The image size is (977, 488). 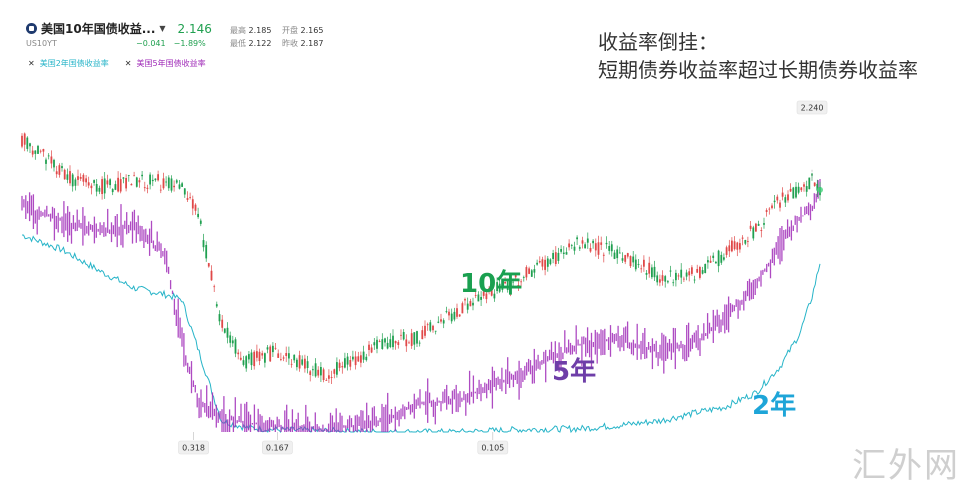 What do you see at coordinates (165, 63) in the screenshot?
I see `legend-item-5y: ✕ 美国5年国债收益率` at bounding box center [165, 63].